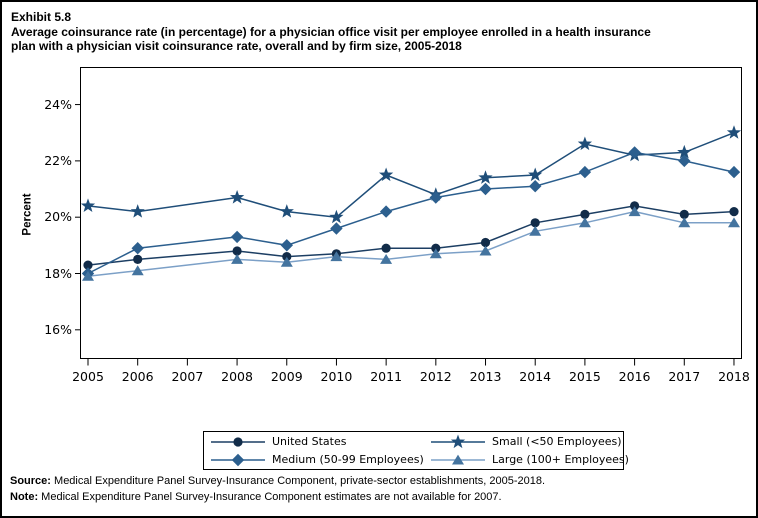 The height and width of the screenshot is (518, 758). I want to click on small-50-employees-point-2017, so click(684, 151).